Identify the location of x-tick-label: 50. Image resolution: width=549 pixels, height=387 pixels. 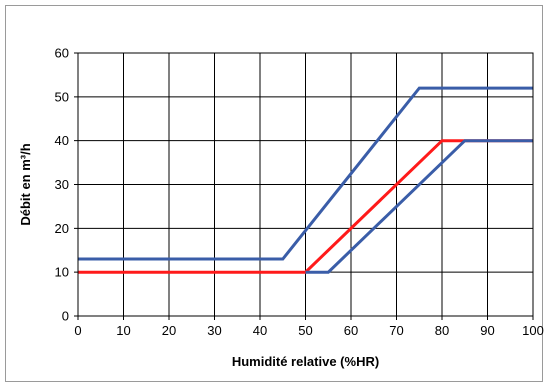
(305, 330).